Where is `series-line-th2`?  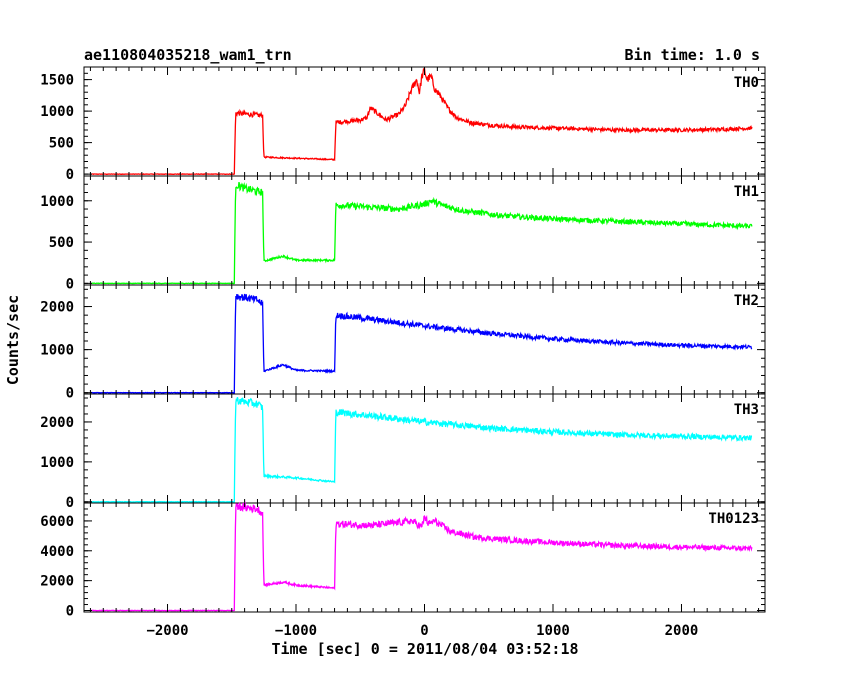 series-line-th2 is located at coordinates (421, 343).